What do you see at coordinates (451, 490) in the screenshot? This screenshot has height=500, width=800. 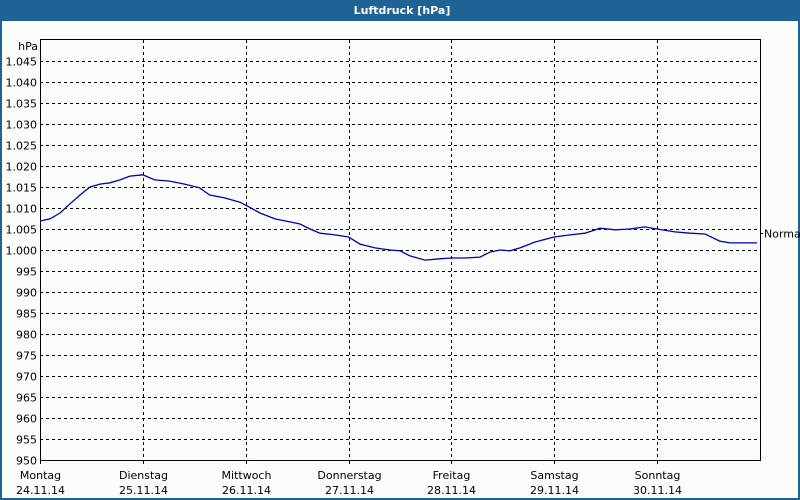 I see `x-tick-date: 28.11.14` at bounding box center [451, 490].